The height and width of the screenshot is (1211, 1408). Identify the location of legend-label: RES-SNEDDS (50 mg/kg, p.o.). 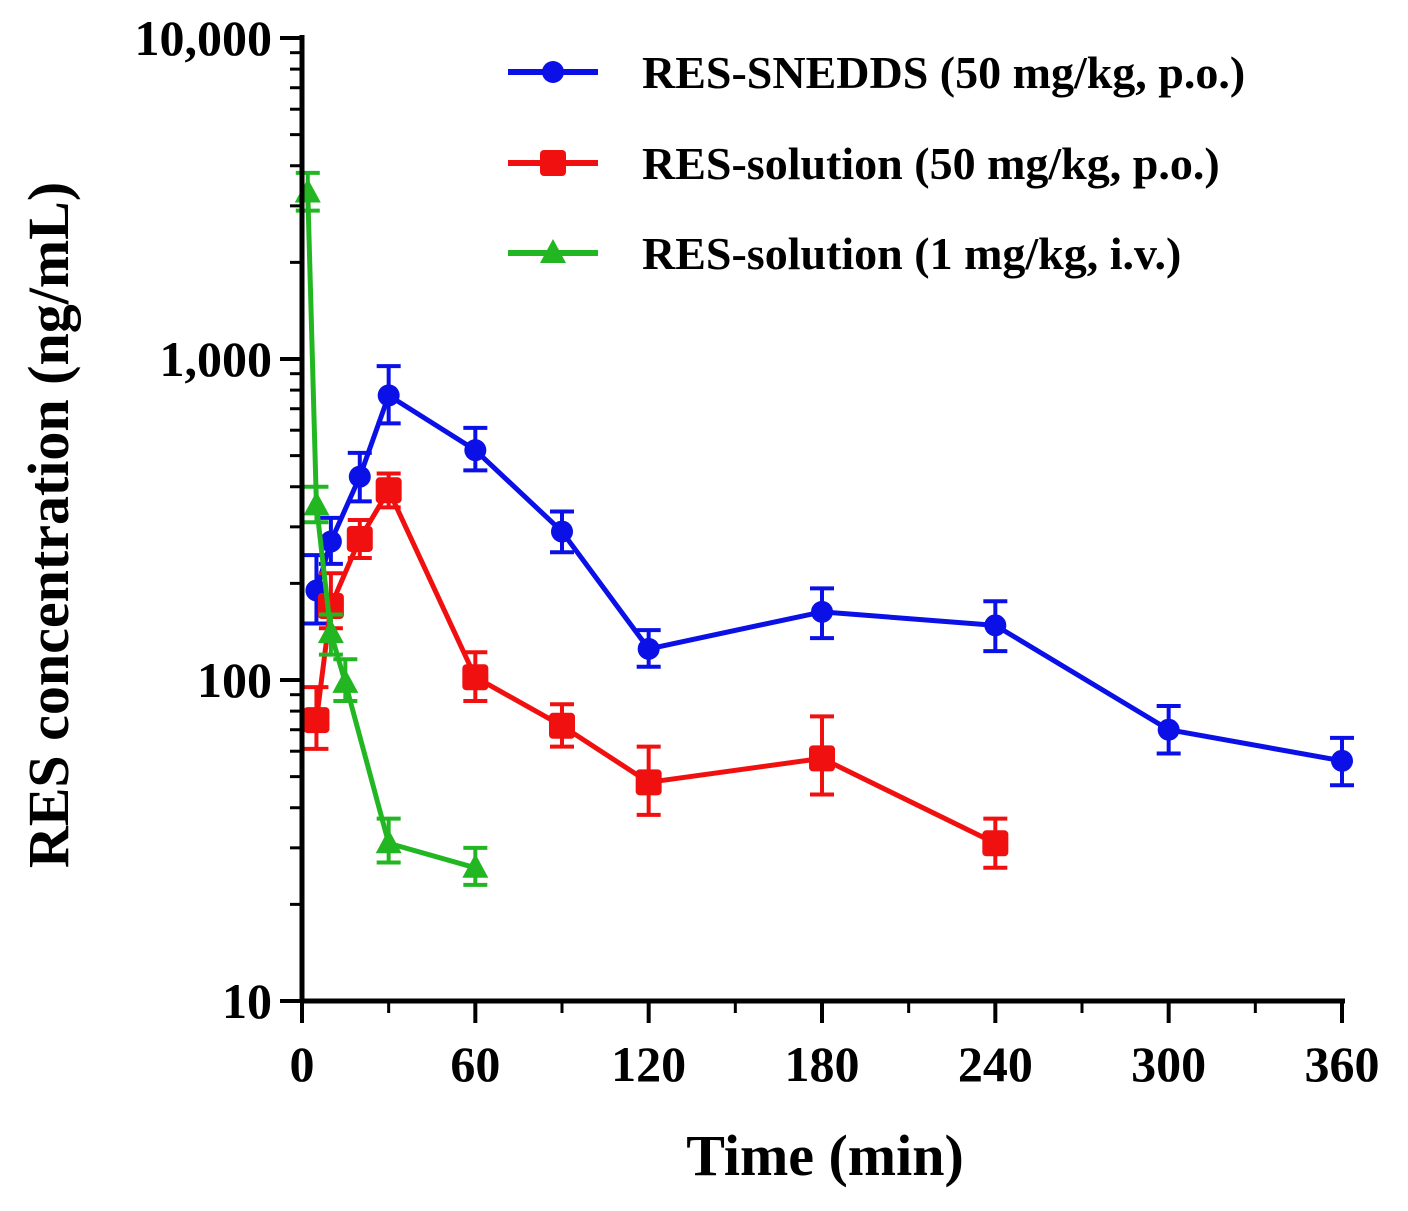
(943, 72).